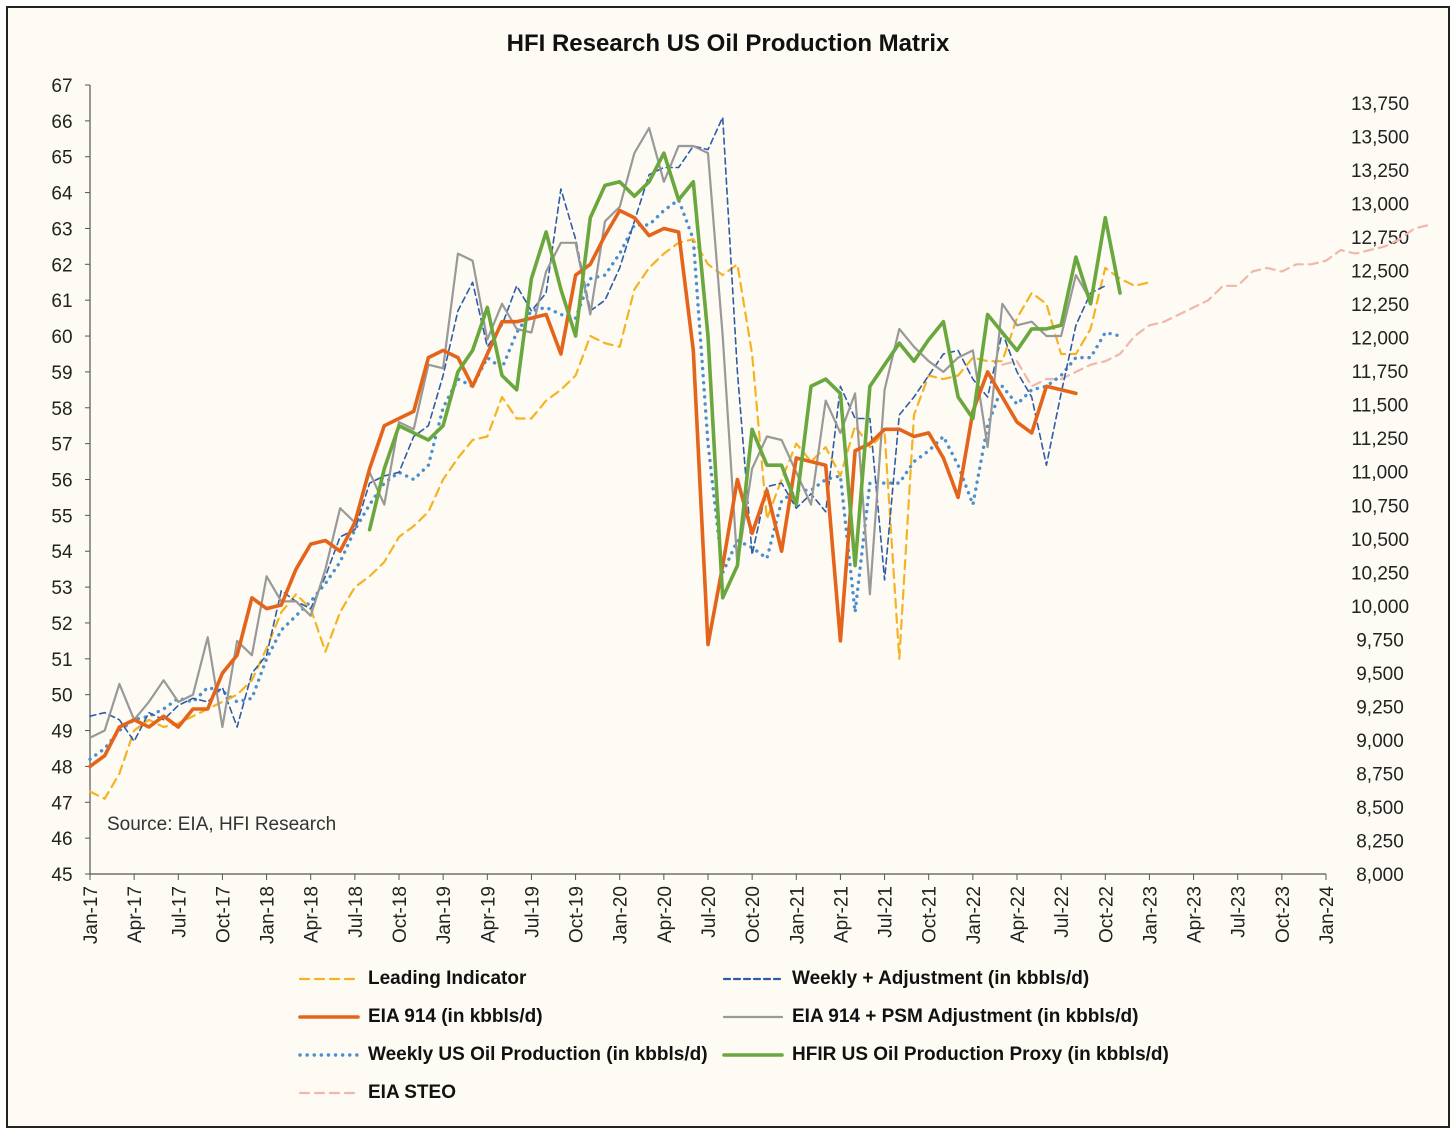 The height and width of the screenshot is (1139, 1456). I want to click on left-tick-label: 56, so click(61, 481).